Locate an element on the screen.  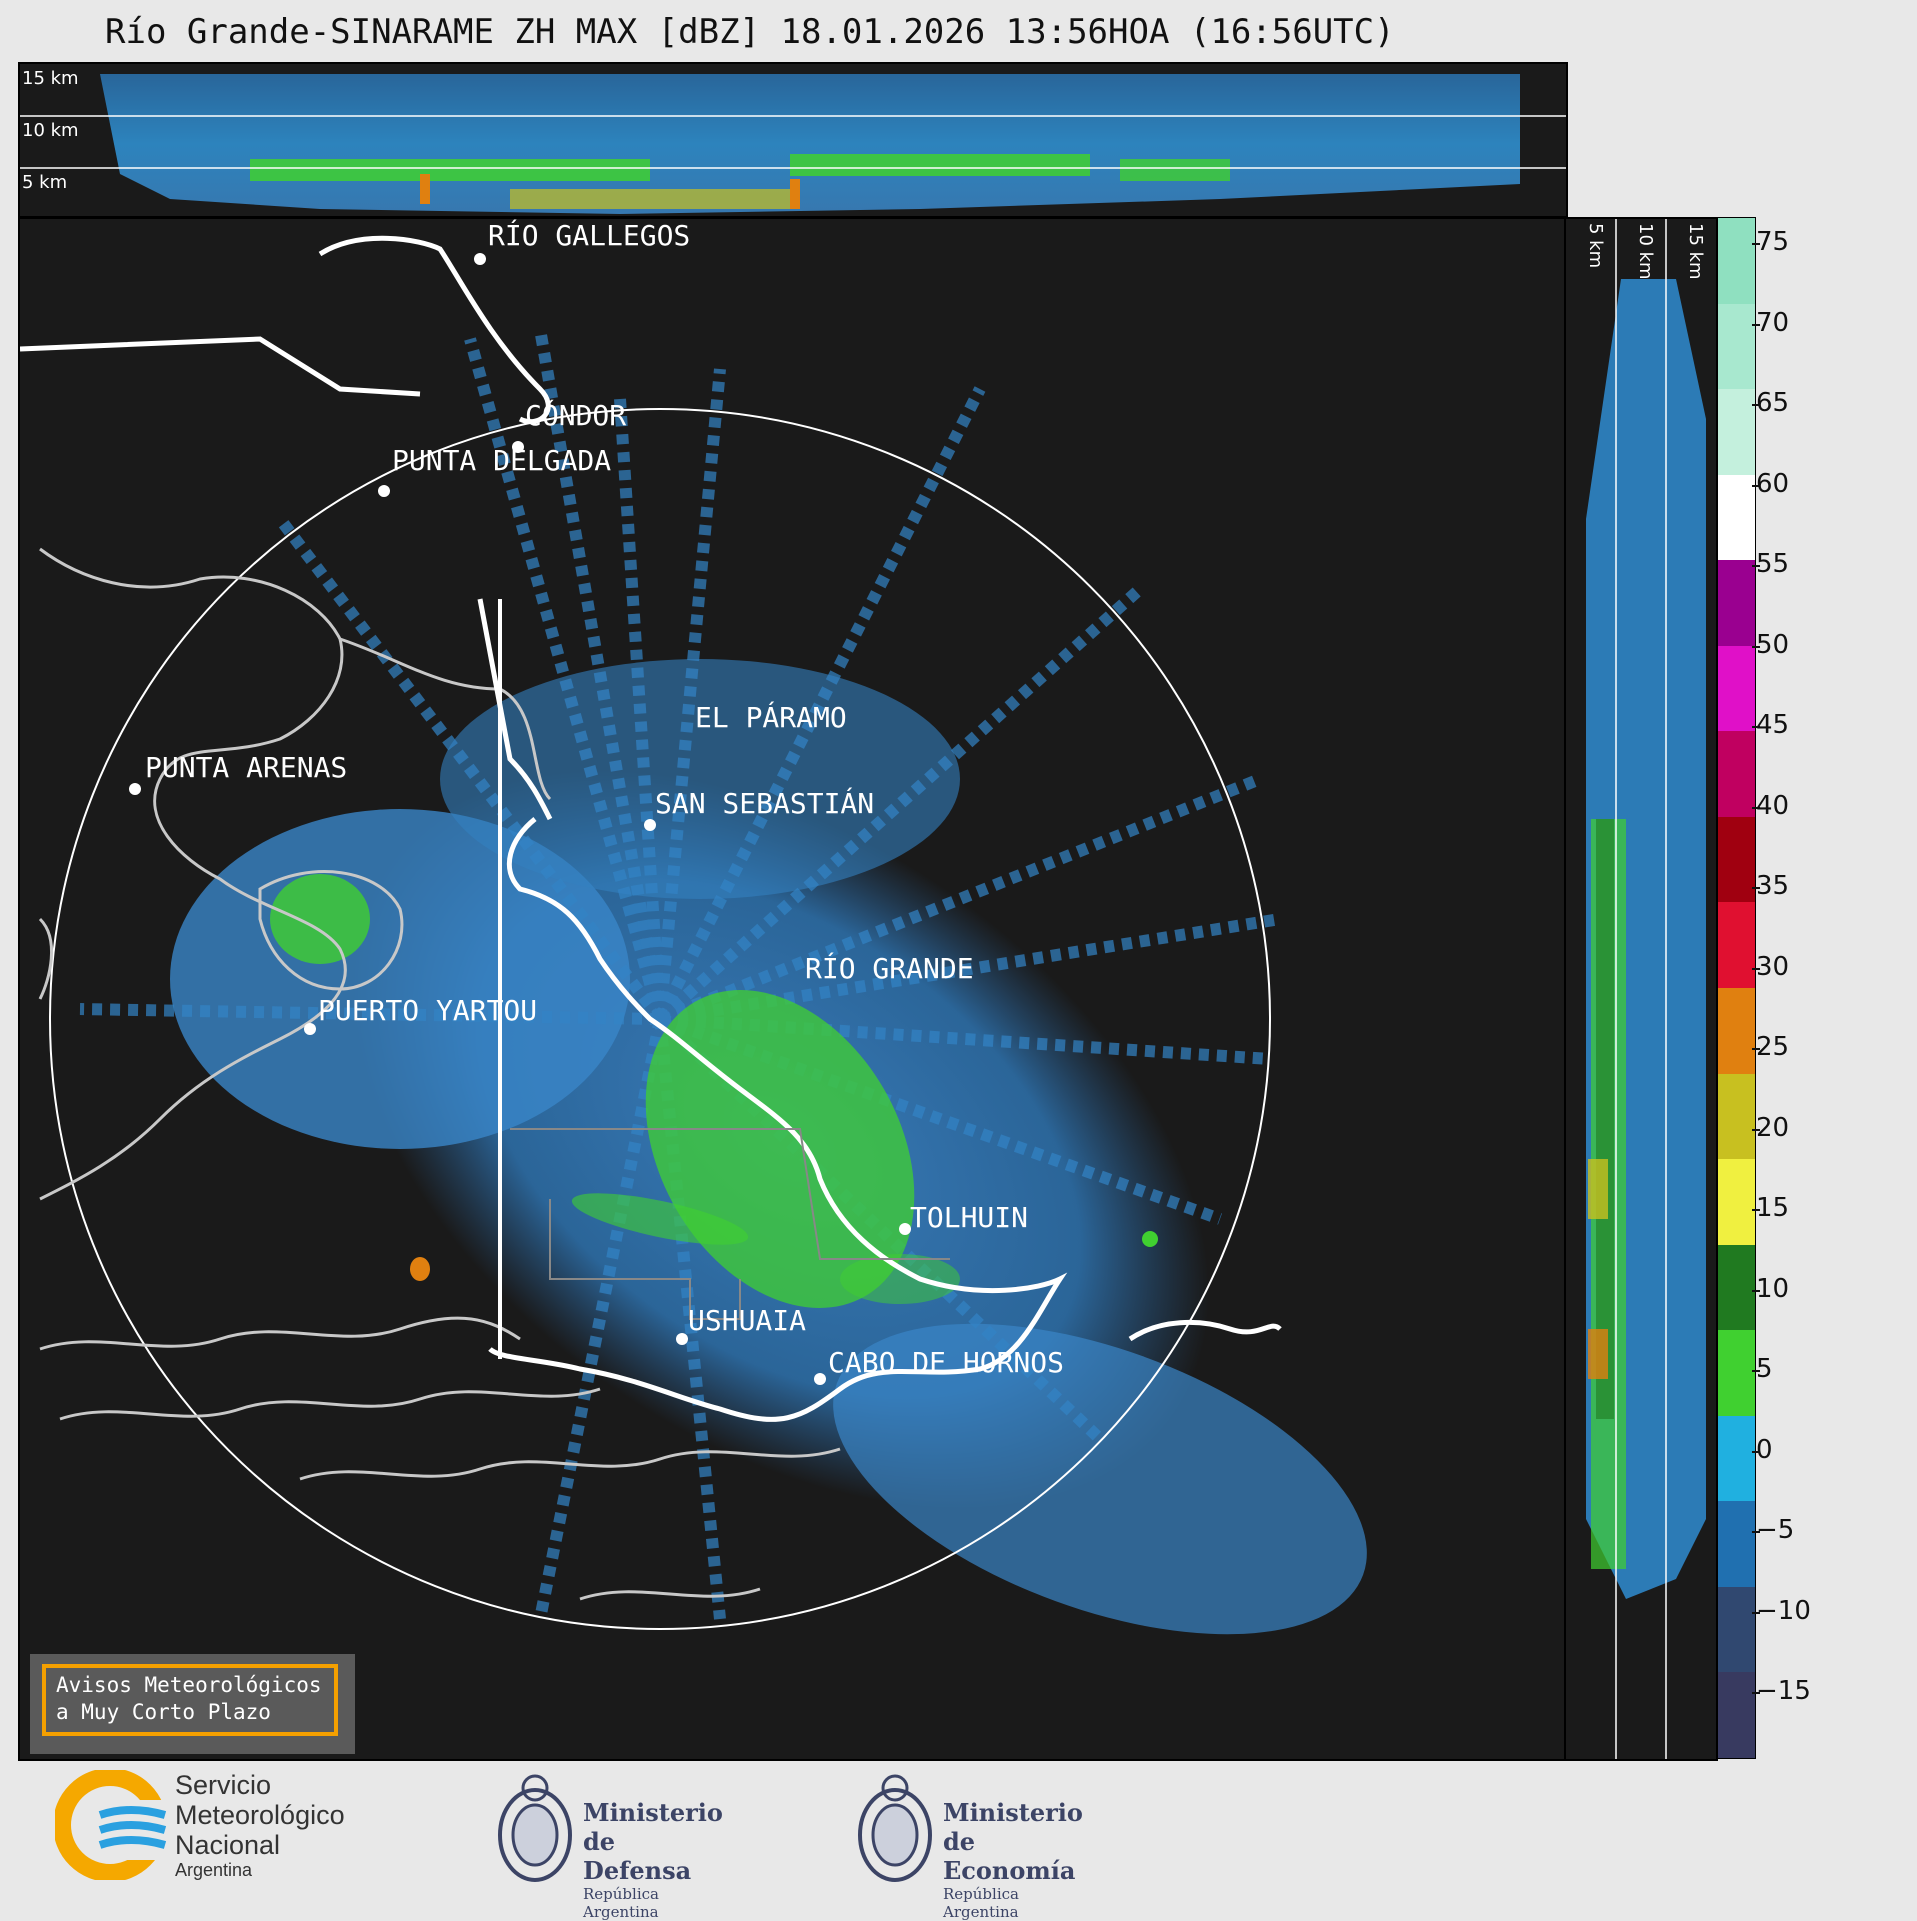
colorbar-tick-label: 55 is located at coordinates (1770, 564).